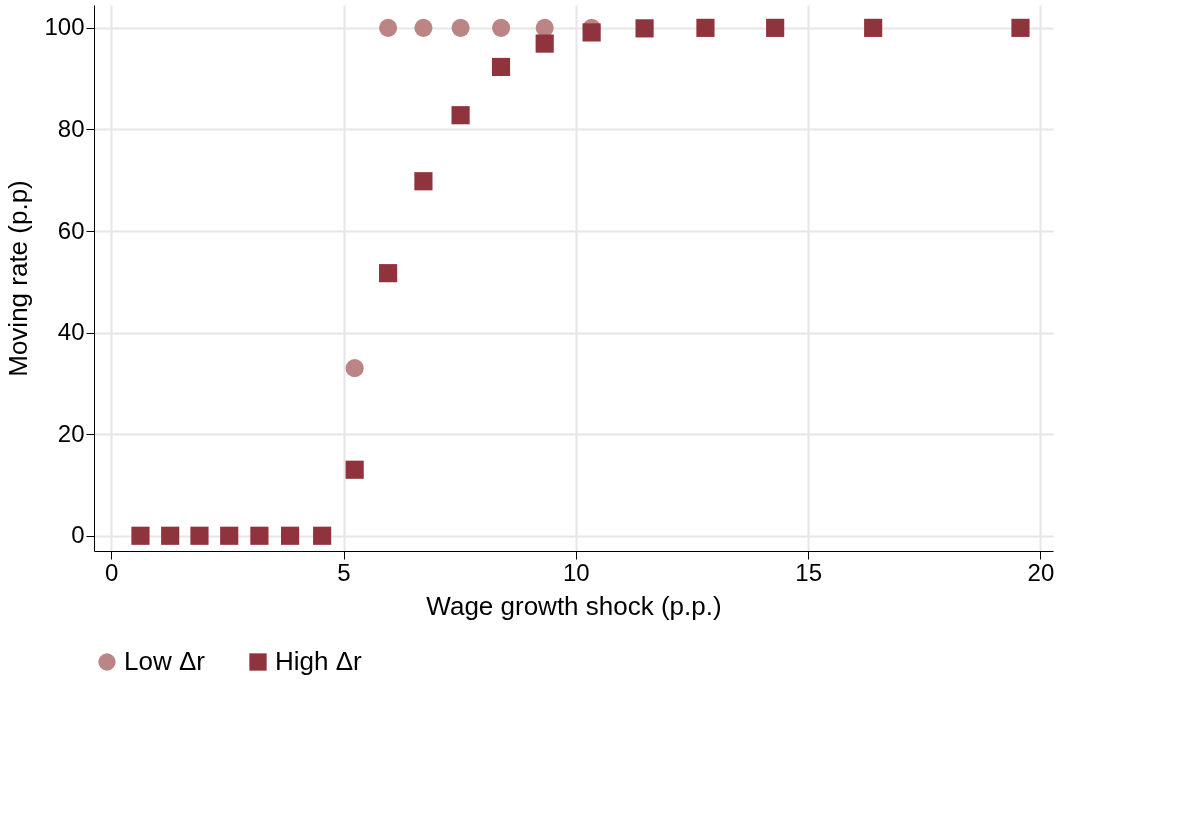  Describe the element at coordinates (64, 27) in the screenshot. I see `y-tick-label: 100` at that location.